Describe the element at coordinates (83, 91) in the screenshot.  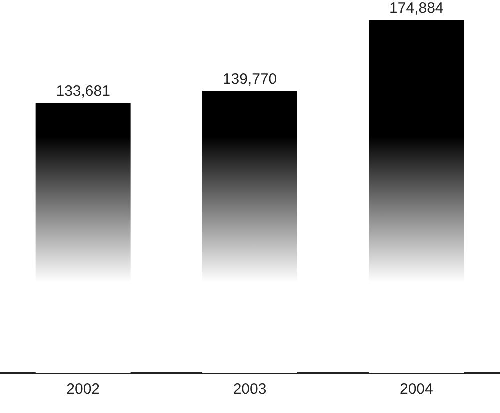
I see `data-label: 133,681` at that location.